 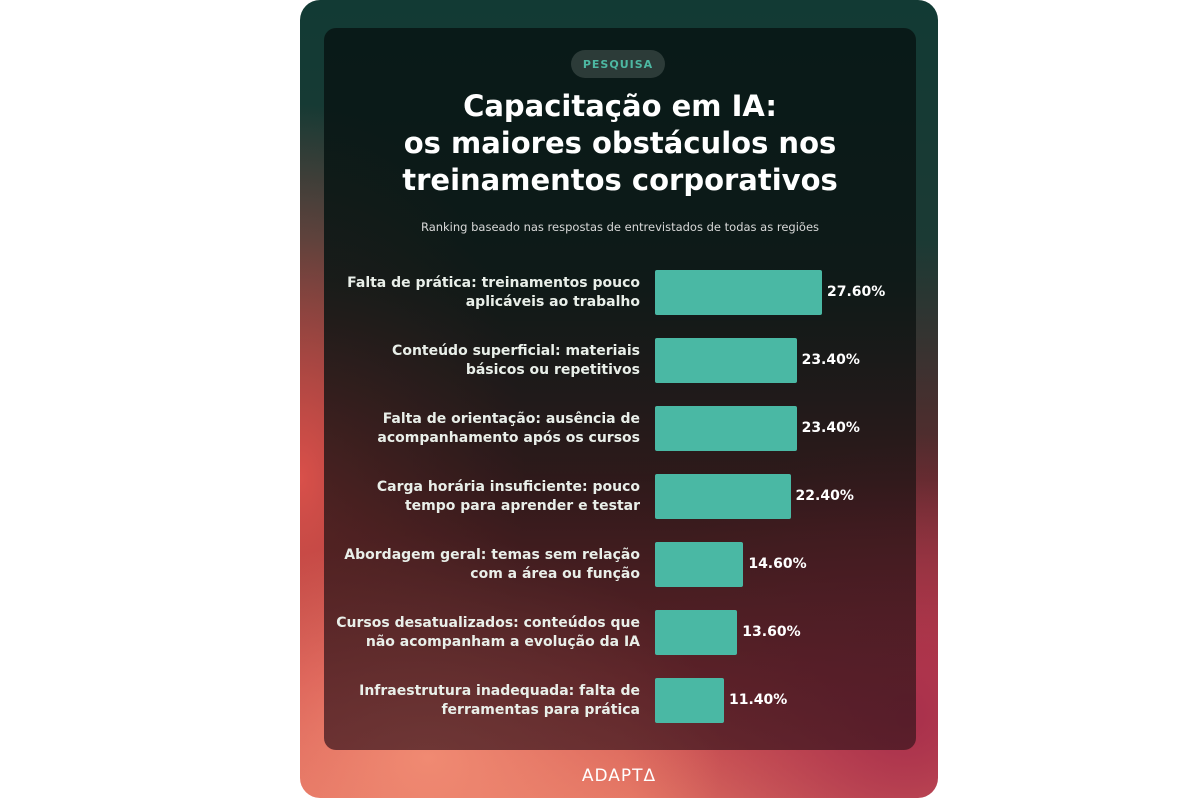 I want to click on bar-label-line: tempo para aprender e testar, so click(x=522, y=506).